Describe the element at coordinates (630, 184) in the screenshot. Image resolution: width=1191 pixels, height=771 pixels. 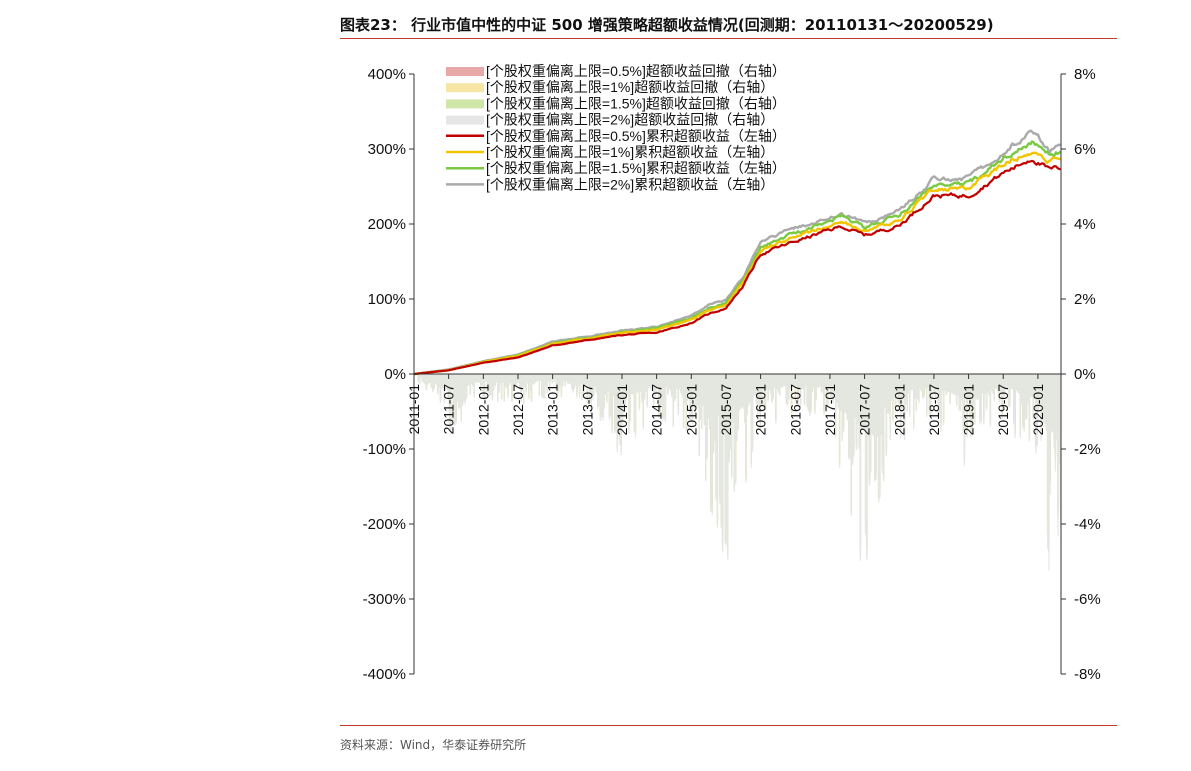
I see `legend-label: [个股权重偏离上限=2%]累积超额收益（左轴）` at that location.